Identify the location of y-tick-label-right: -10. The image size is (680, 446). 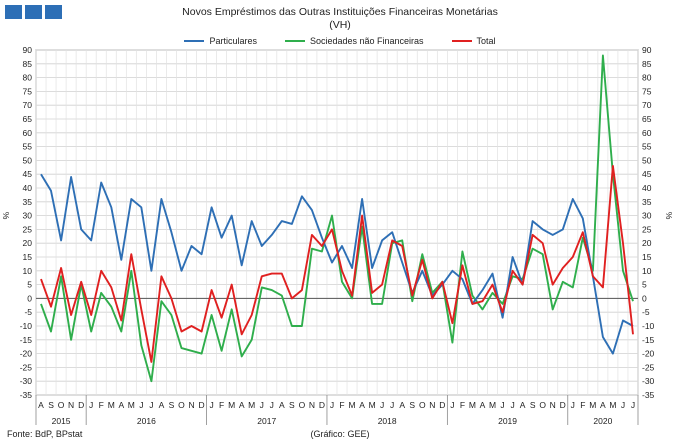
(648, 326).